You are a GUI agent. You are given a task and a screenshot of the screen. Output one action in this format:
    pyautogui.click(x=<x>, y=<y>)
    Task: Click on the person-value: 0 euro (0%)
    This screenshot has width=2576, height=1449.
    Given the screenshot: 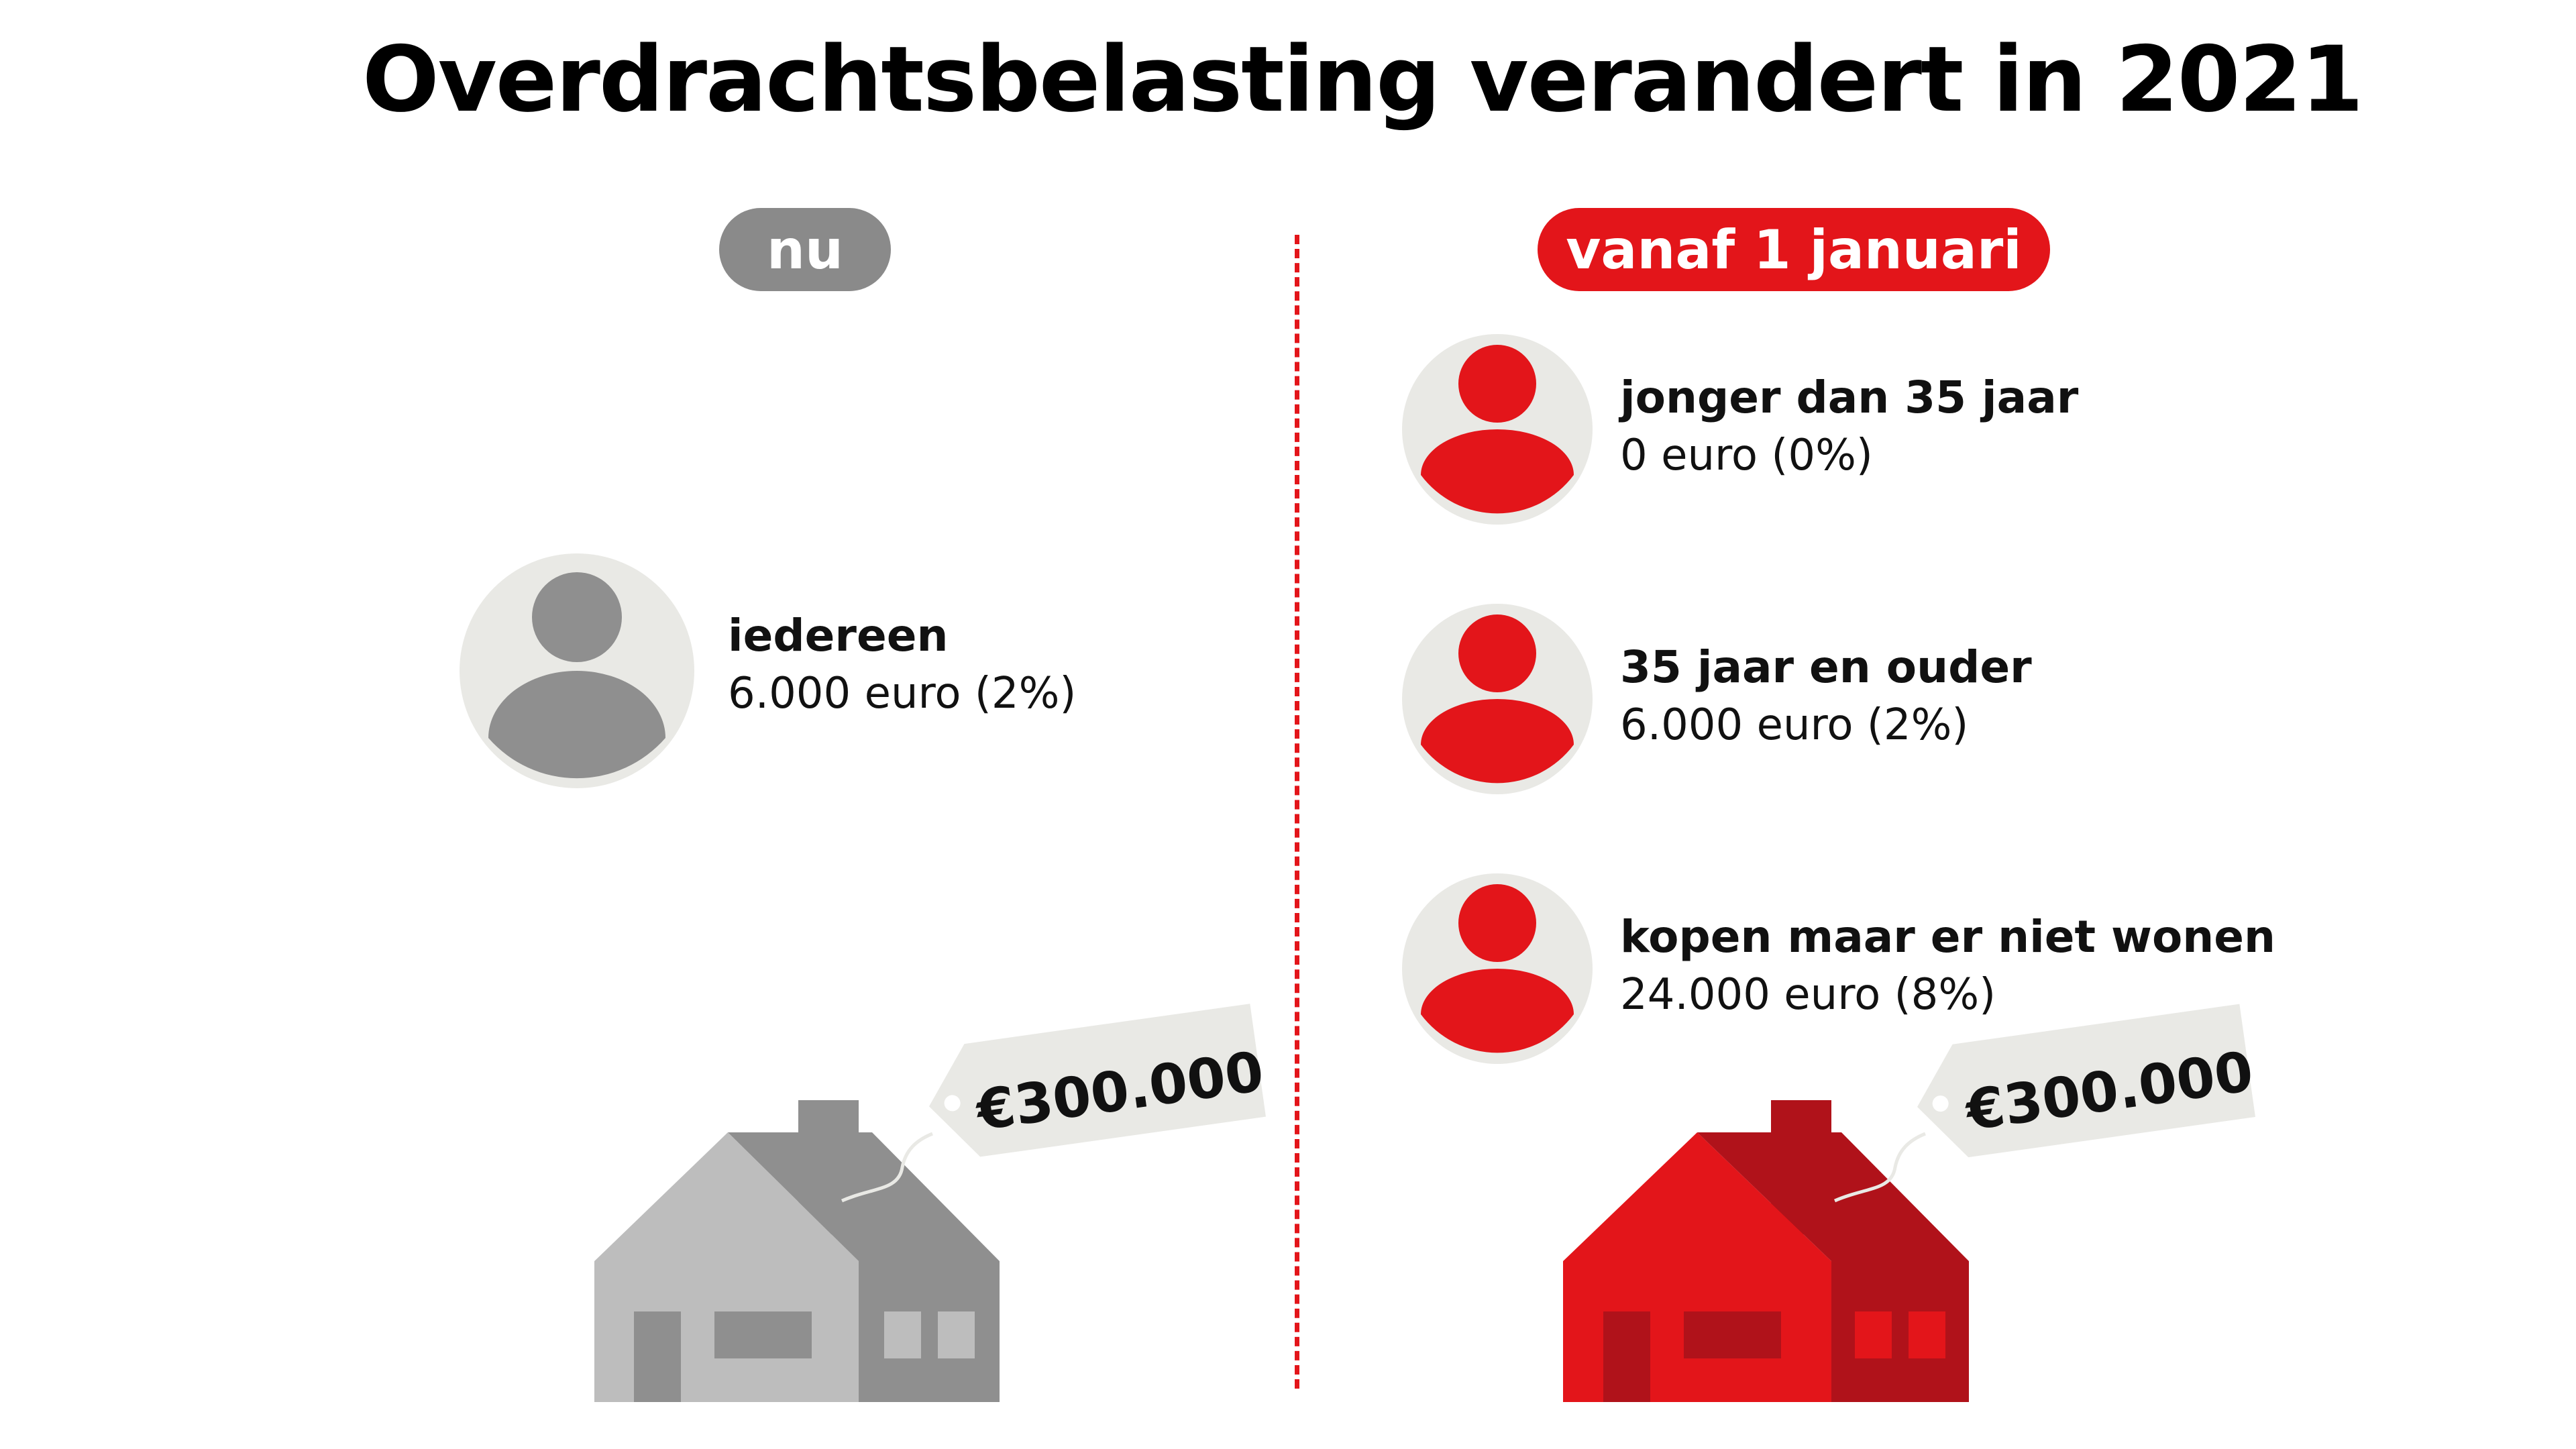 What is the action you would take?
    pyautogui.click(x=1746, y=455)
    